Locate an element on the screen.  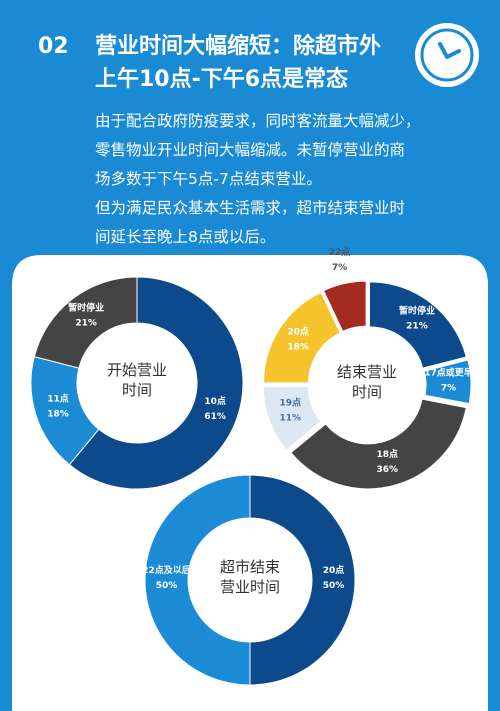
slice-value: 11% is located at coordinates (291, 419).